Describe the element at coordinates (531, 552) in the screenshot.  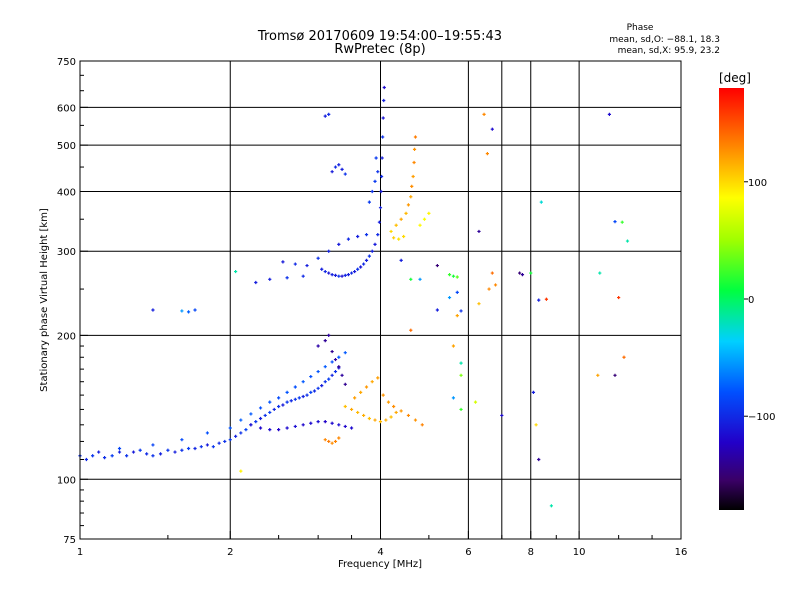
I see `x-tick-label: 8` at that location.